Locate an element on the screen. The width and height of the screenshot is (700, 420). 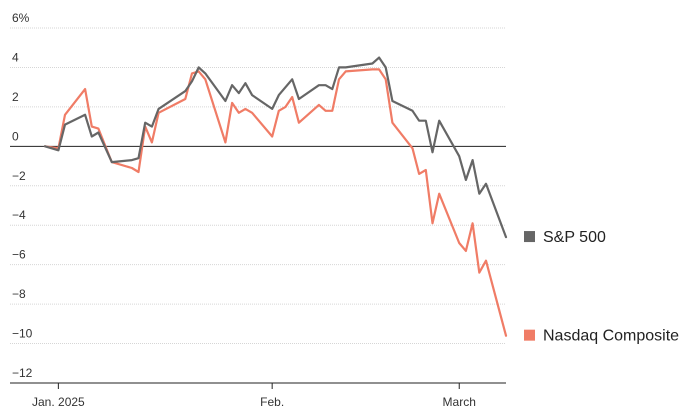
x-tick-label: Jan. 2025 is located at coordinates (58, 402).